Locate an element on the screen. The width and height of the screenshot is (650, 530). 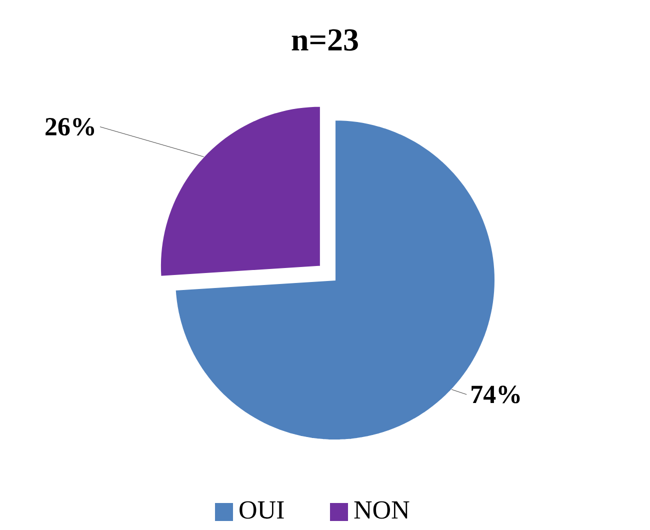
chart-title: n=23 is located at coordinates (325, 40).